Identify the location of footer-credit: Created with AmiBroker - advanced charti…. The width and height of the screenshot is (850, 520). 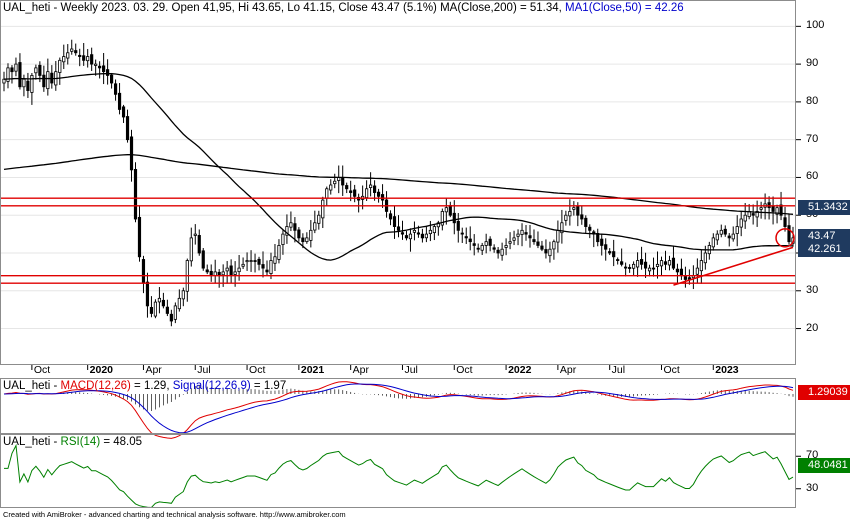
(174, 514).